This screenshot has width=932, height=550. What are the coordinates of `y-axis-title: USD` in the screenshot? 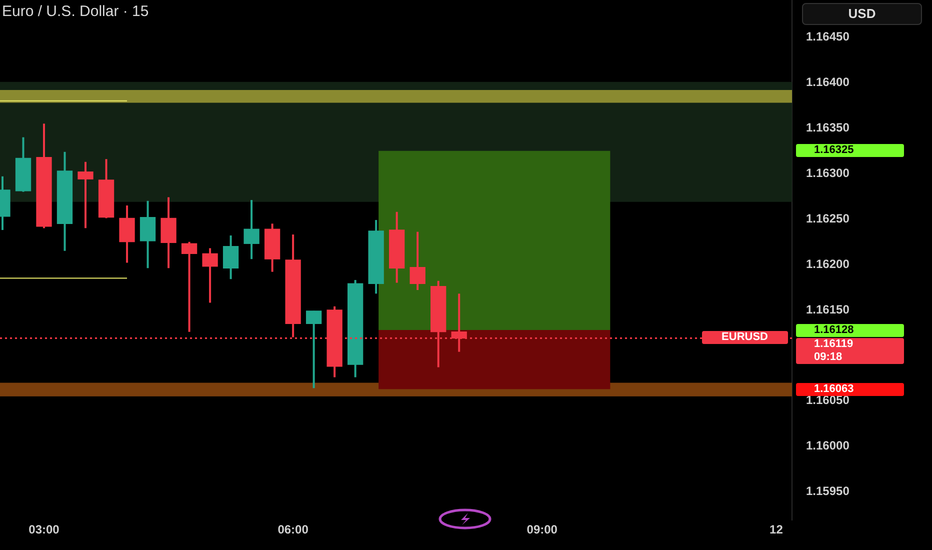 It's located at (862, 14).